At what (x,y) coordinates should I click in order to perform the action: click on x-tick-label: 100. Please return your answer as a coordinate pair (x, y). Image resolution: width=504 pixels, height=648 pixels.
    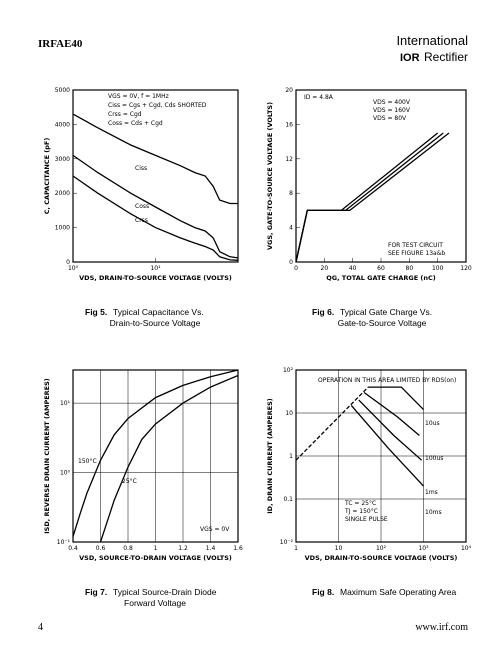
    Looking at the image, I should click on (438, 268).